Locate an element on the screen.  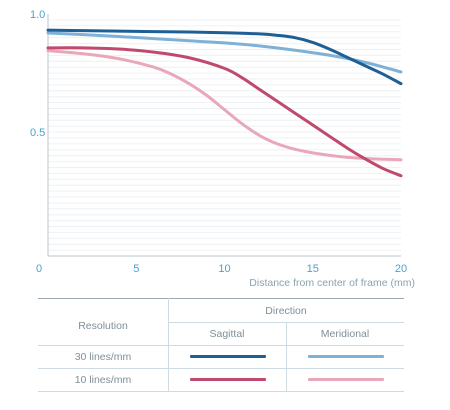
legend-header-rule is located at coordinates (221, 345).